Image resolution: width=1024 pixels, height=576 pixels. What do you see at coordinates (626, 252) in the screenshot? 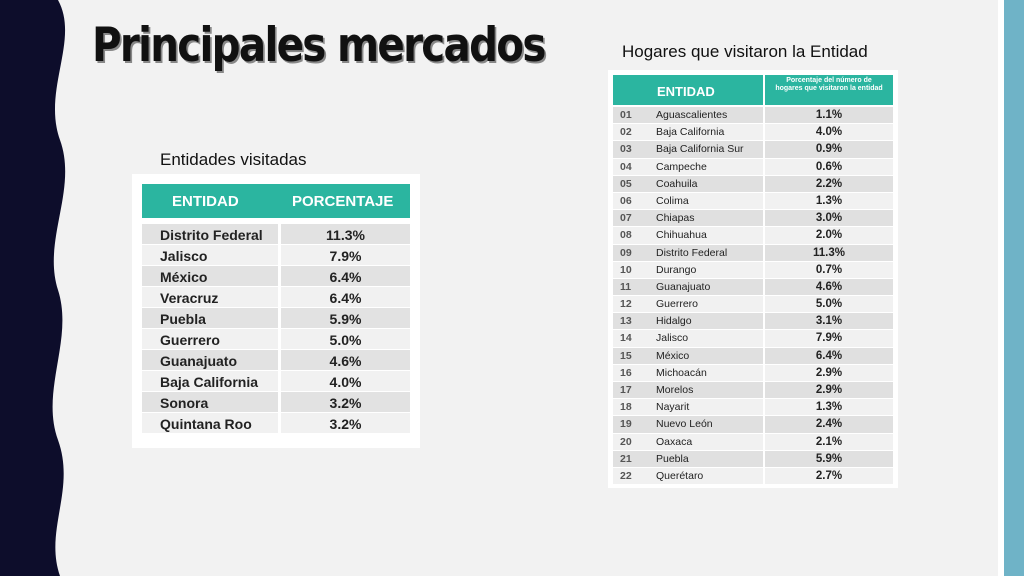
I see `row-number-cell: 09` at bounding box center [626, 252].